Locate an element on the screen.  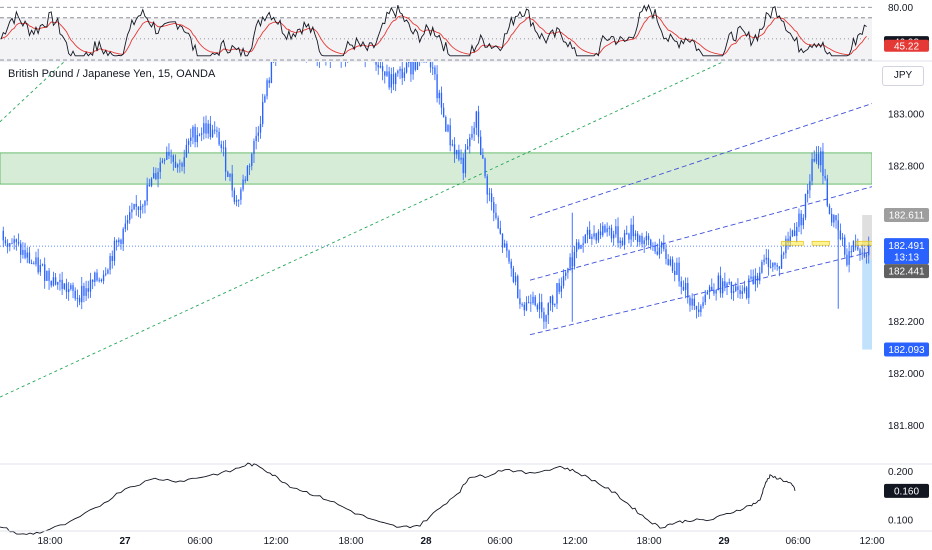
entry-price-badge-bg is located at coordinates (906, 271).